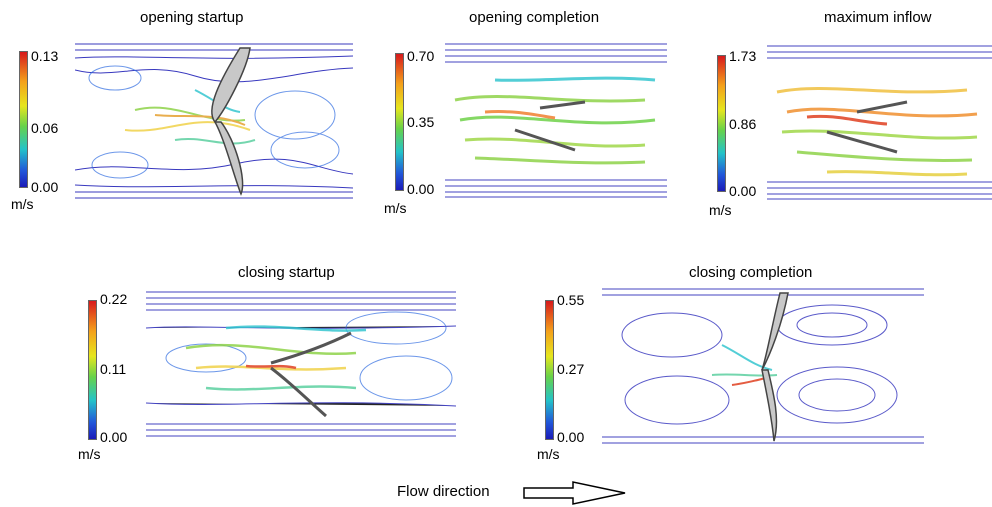 Image resolution: width=992 pixels, height=507 pixels. What do you see at coordinates (878, 17) in the screenshot?
I see `panel-title: maximum inflow` at bounding box center [878, 17].